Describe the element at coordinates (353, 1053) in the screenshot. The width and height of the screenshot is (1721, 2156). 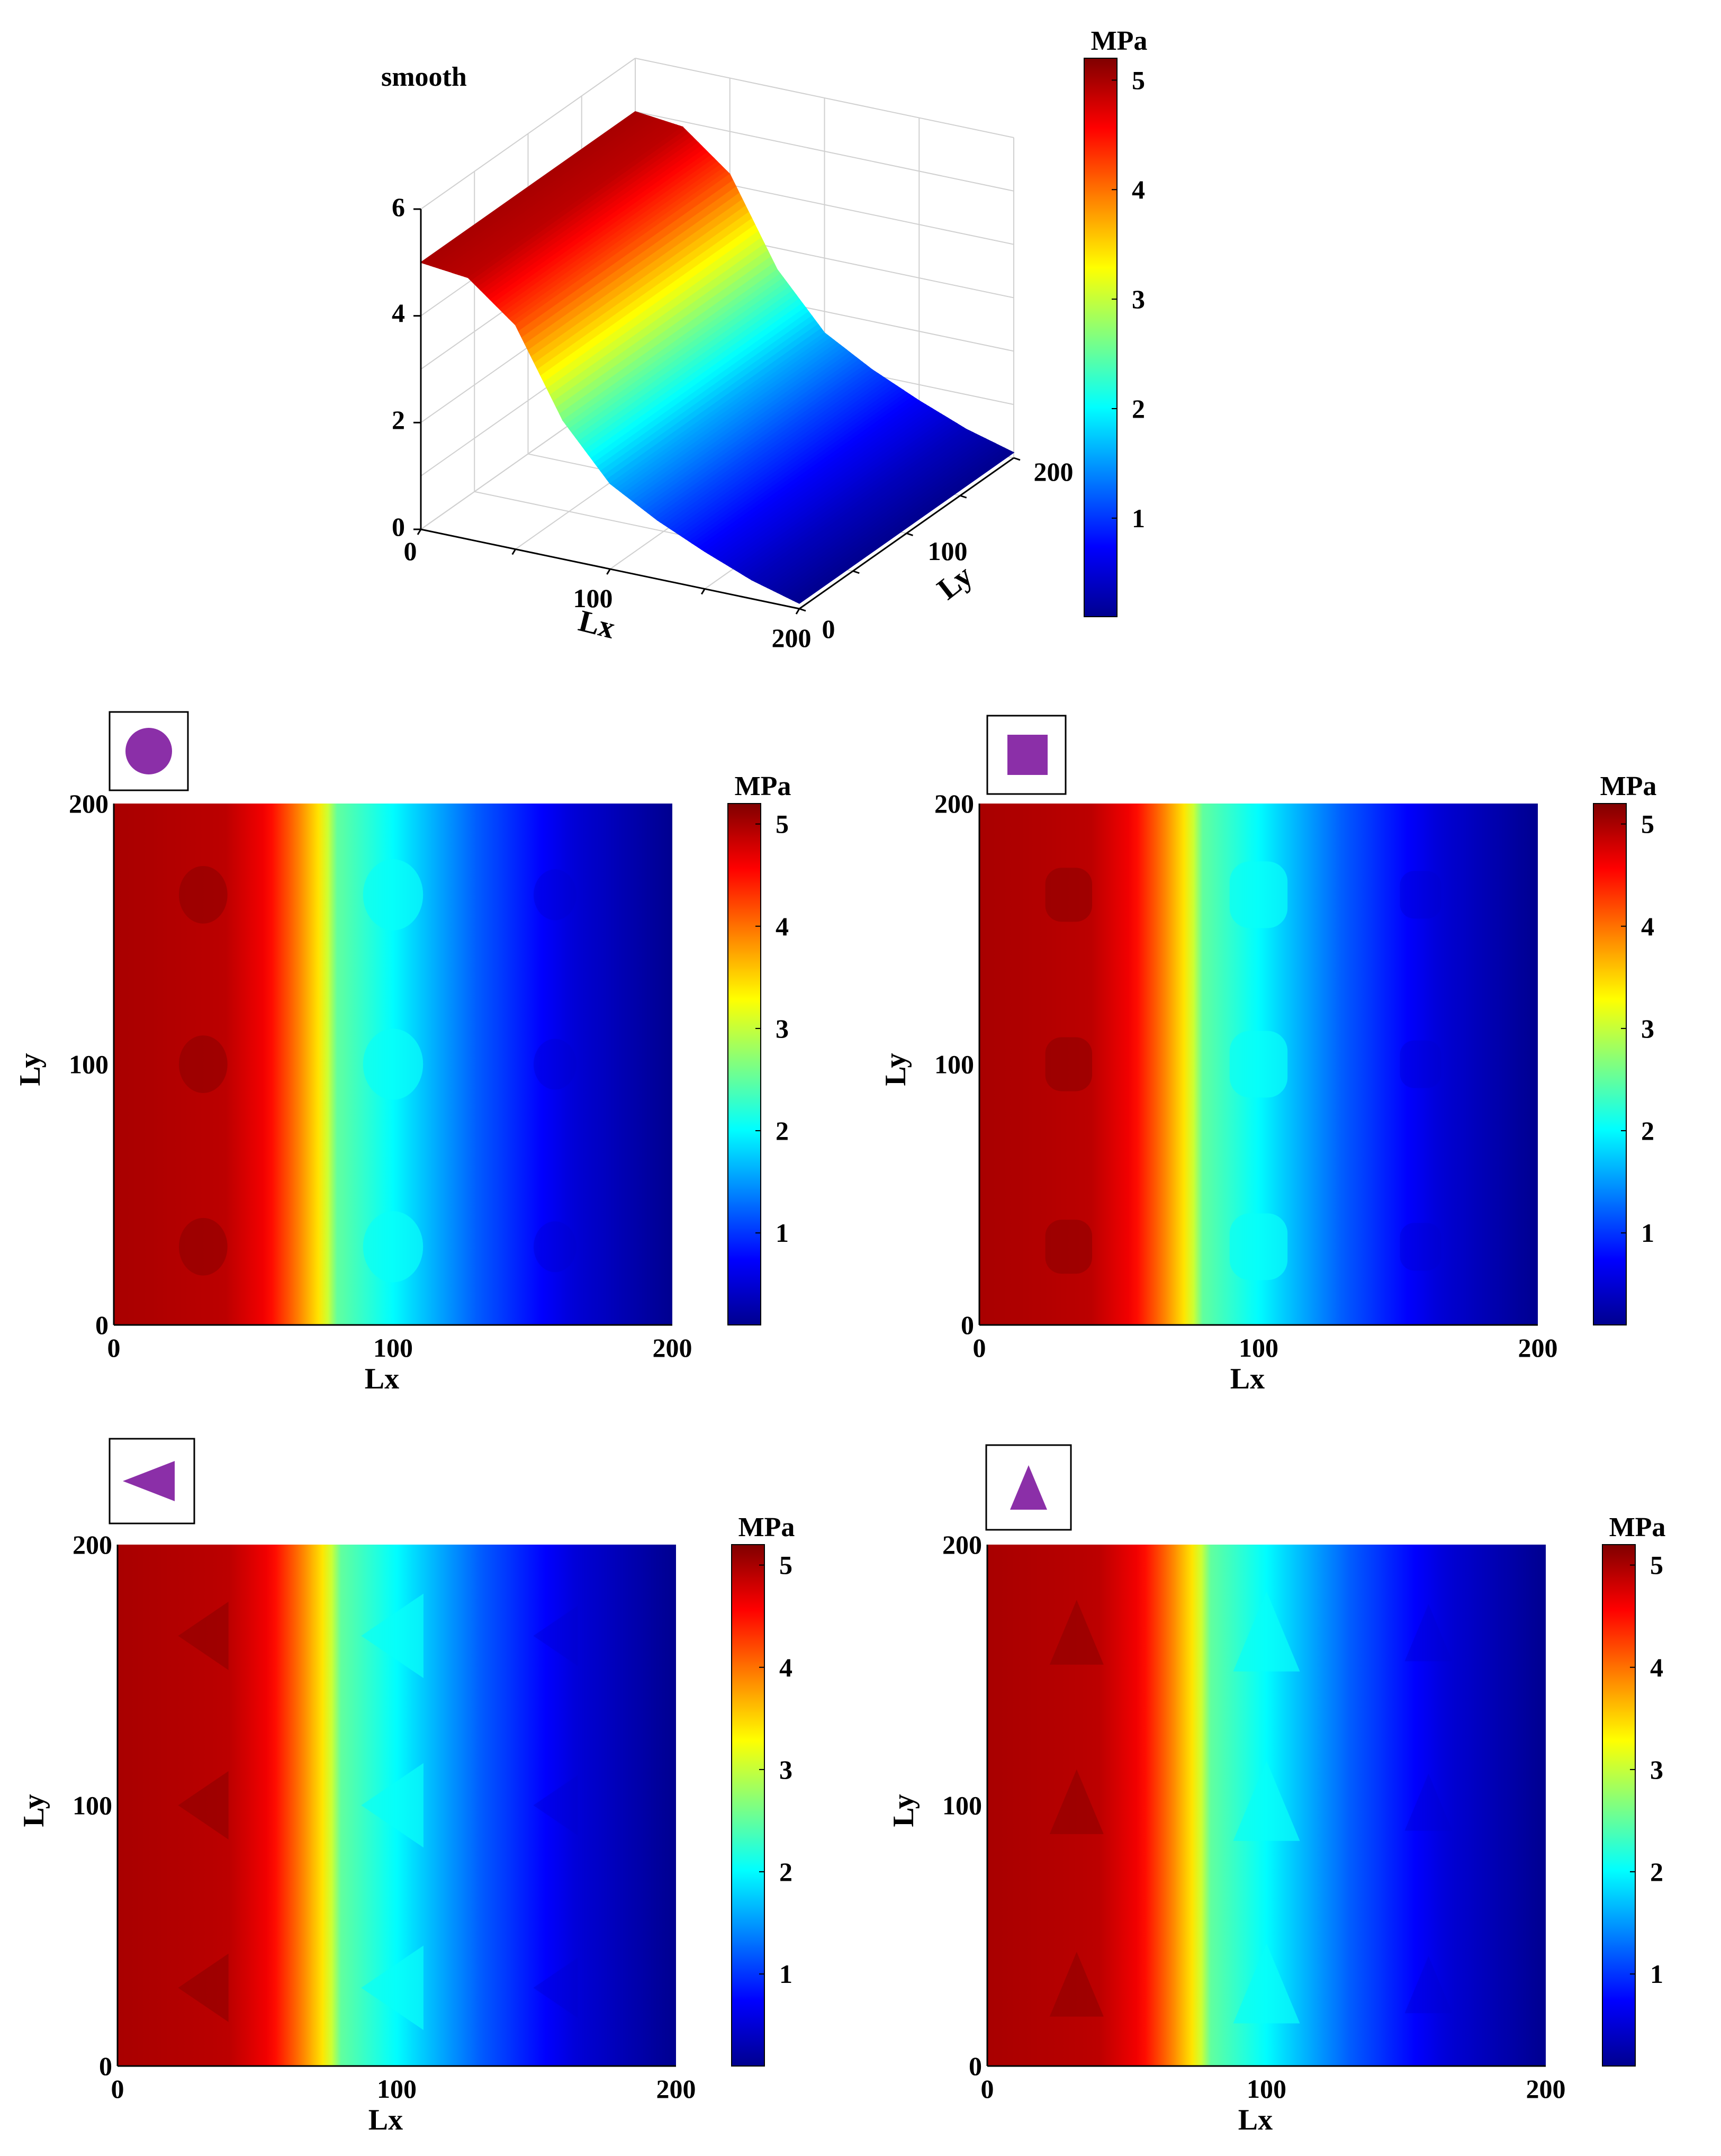
I see `heatmap-panel-circle: 0 100 200 0 100 200 Lx Ly` at that location.